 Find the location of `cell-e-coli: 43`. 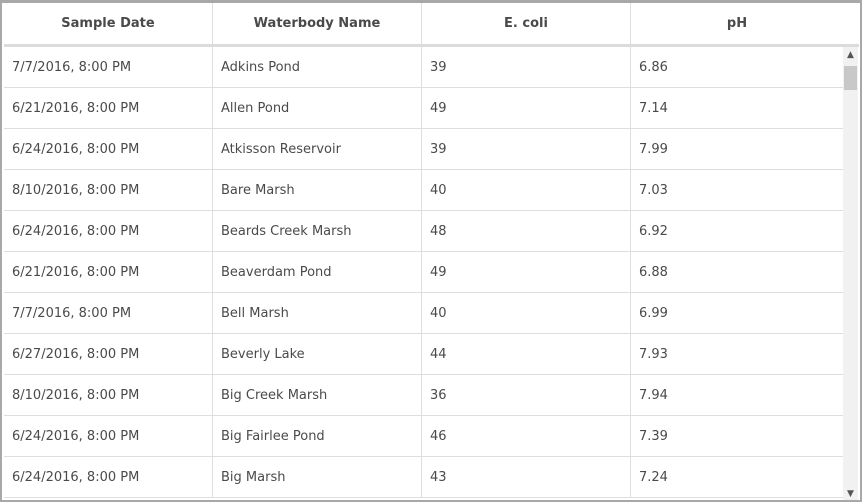

cell-e-coli: 43 is located at coordinates (526, 477).